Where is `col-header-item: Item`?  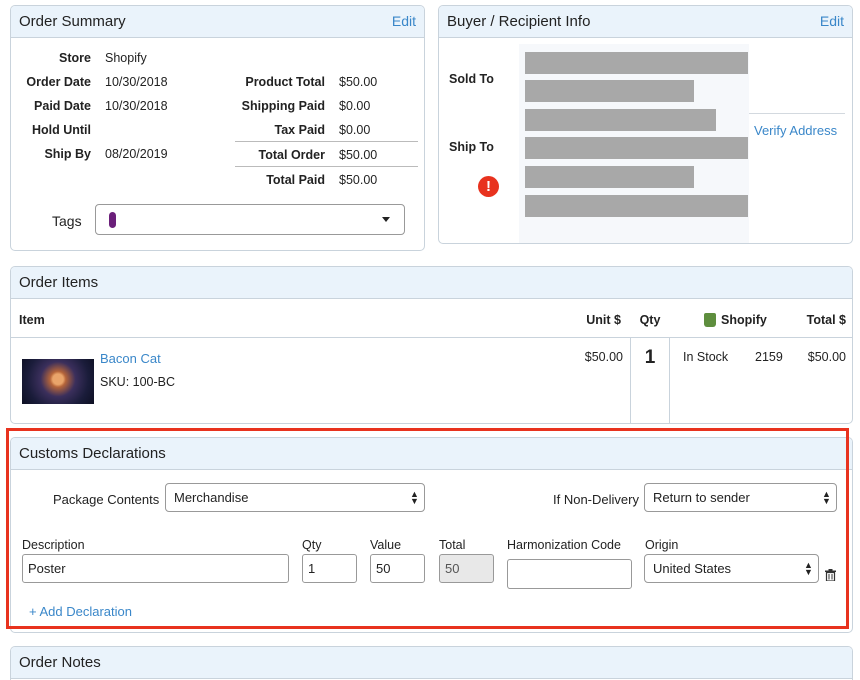
col-header-item: Item is located at coordinates (32, 320).